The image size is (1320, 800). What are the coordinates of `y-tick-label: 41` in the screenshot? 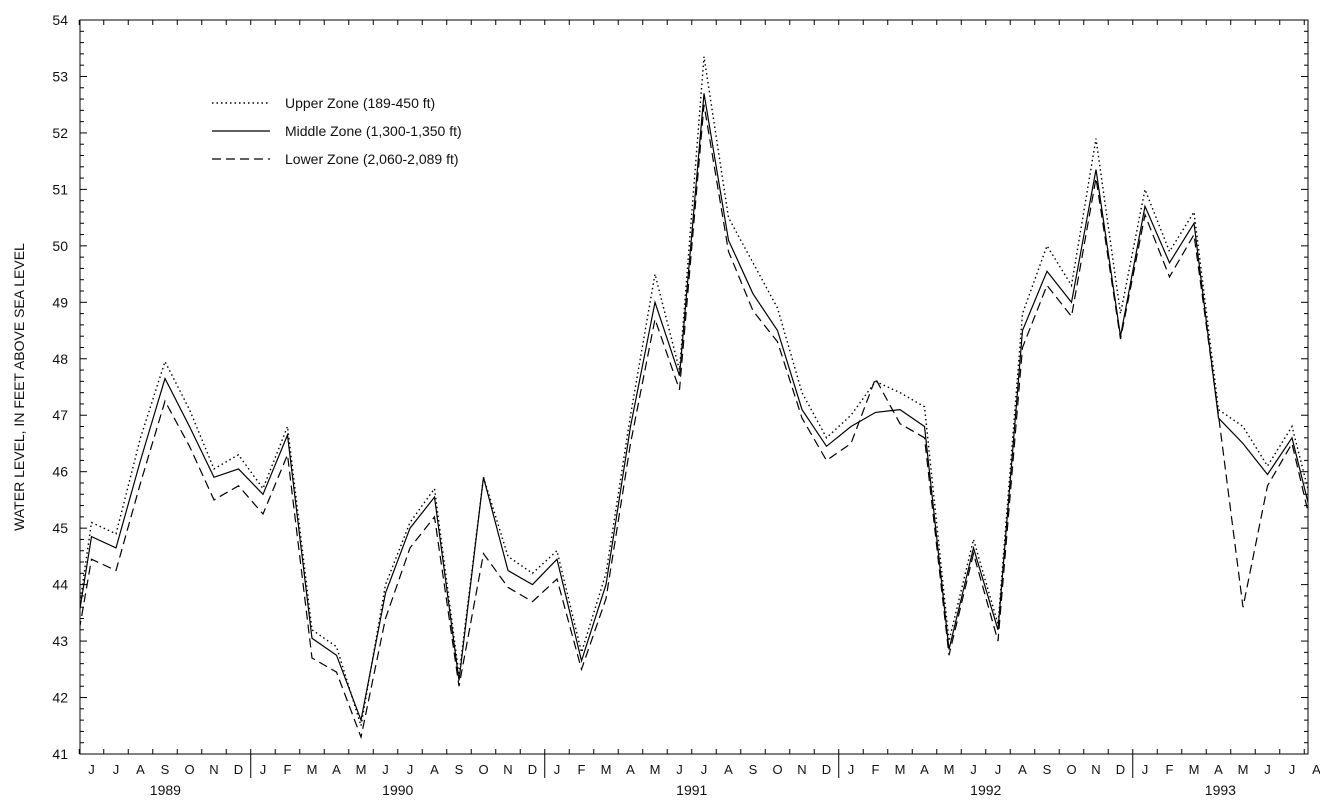 It's located at (60, 754).